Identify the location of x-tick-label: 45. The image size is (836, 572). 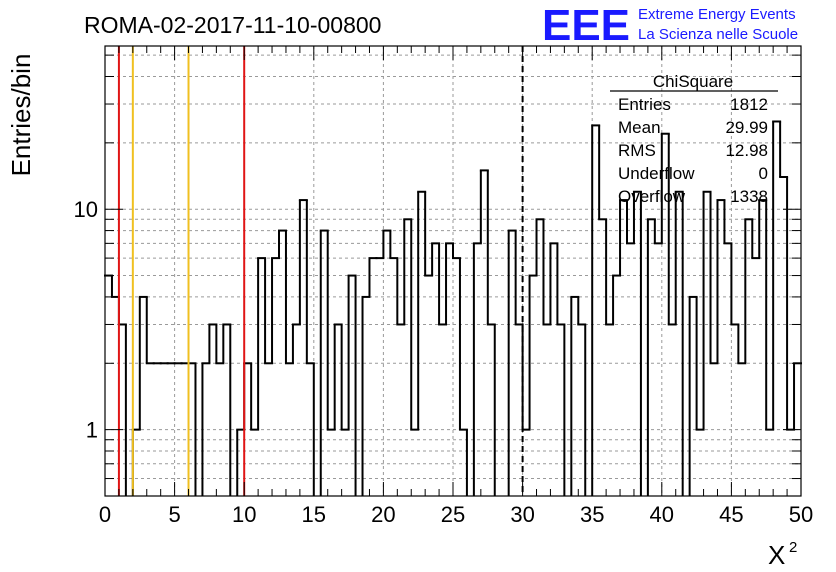
(731, 514).